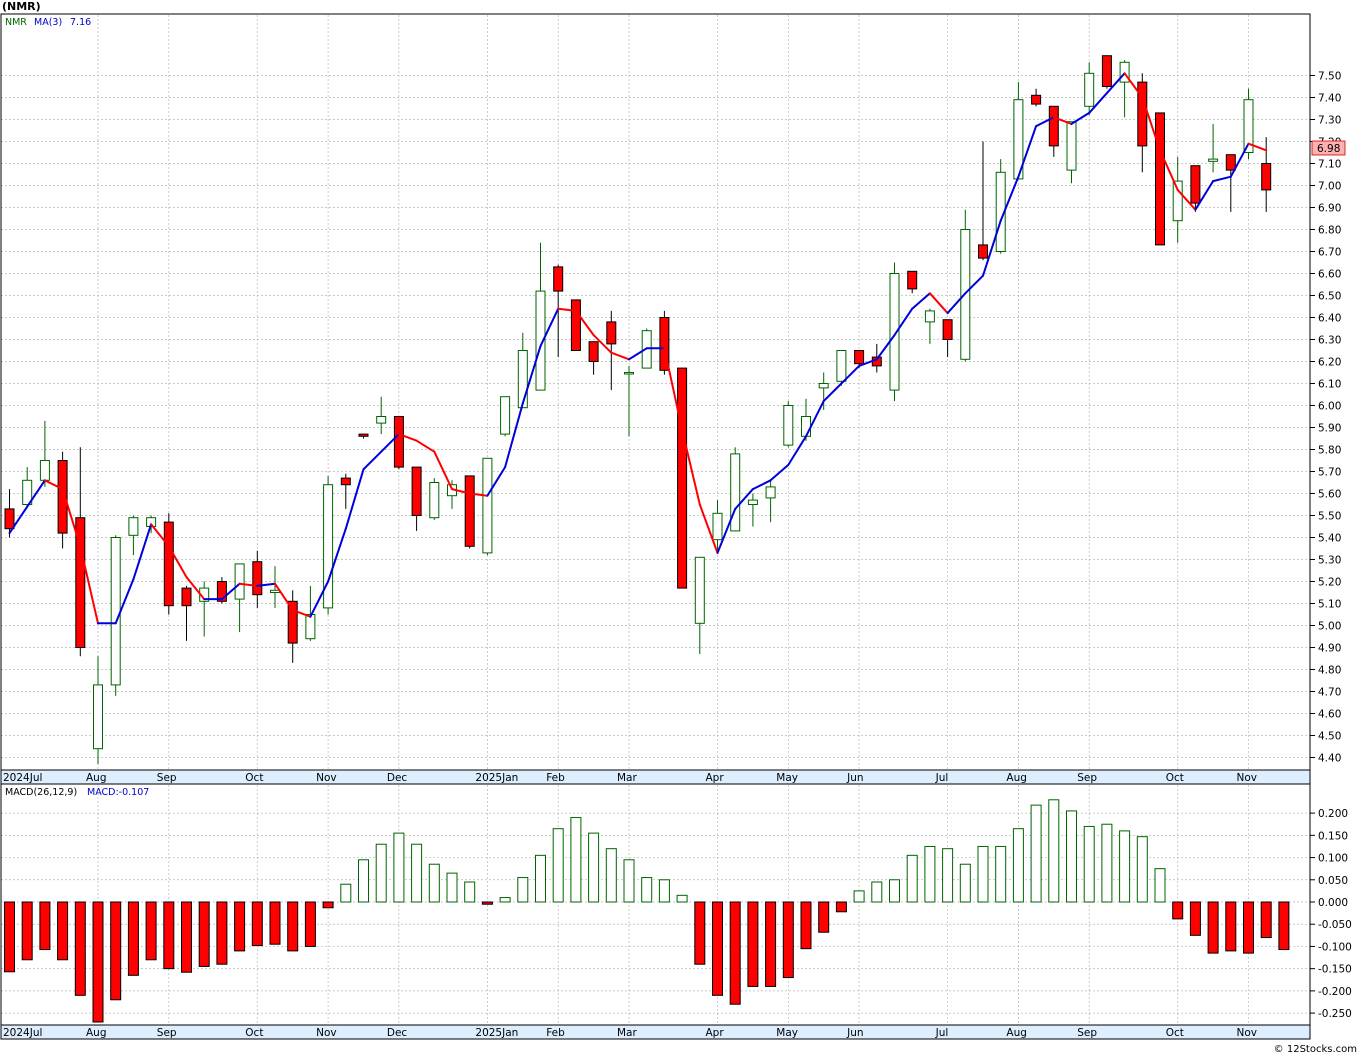  I want to click on legend-symbol: NMR, so click(16, 22).